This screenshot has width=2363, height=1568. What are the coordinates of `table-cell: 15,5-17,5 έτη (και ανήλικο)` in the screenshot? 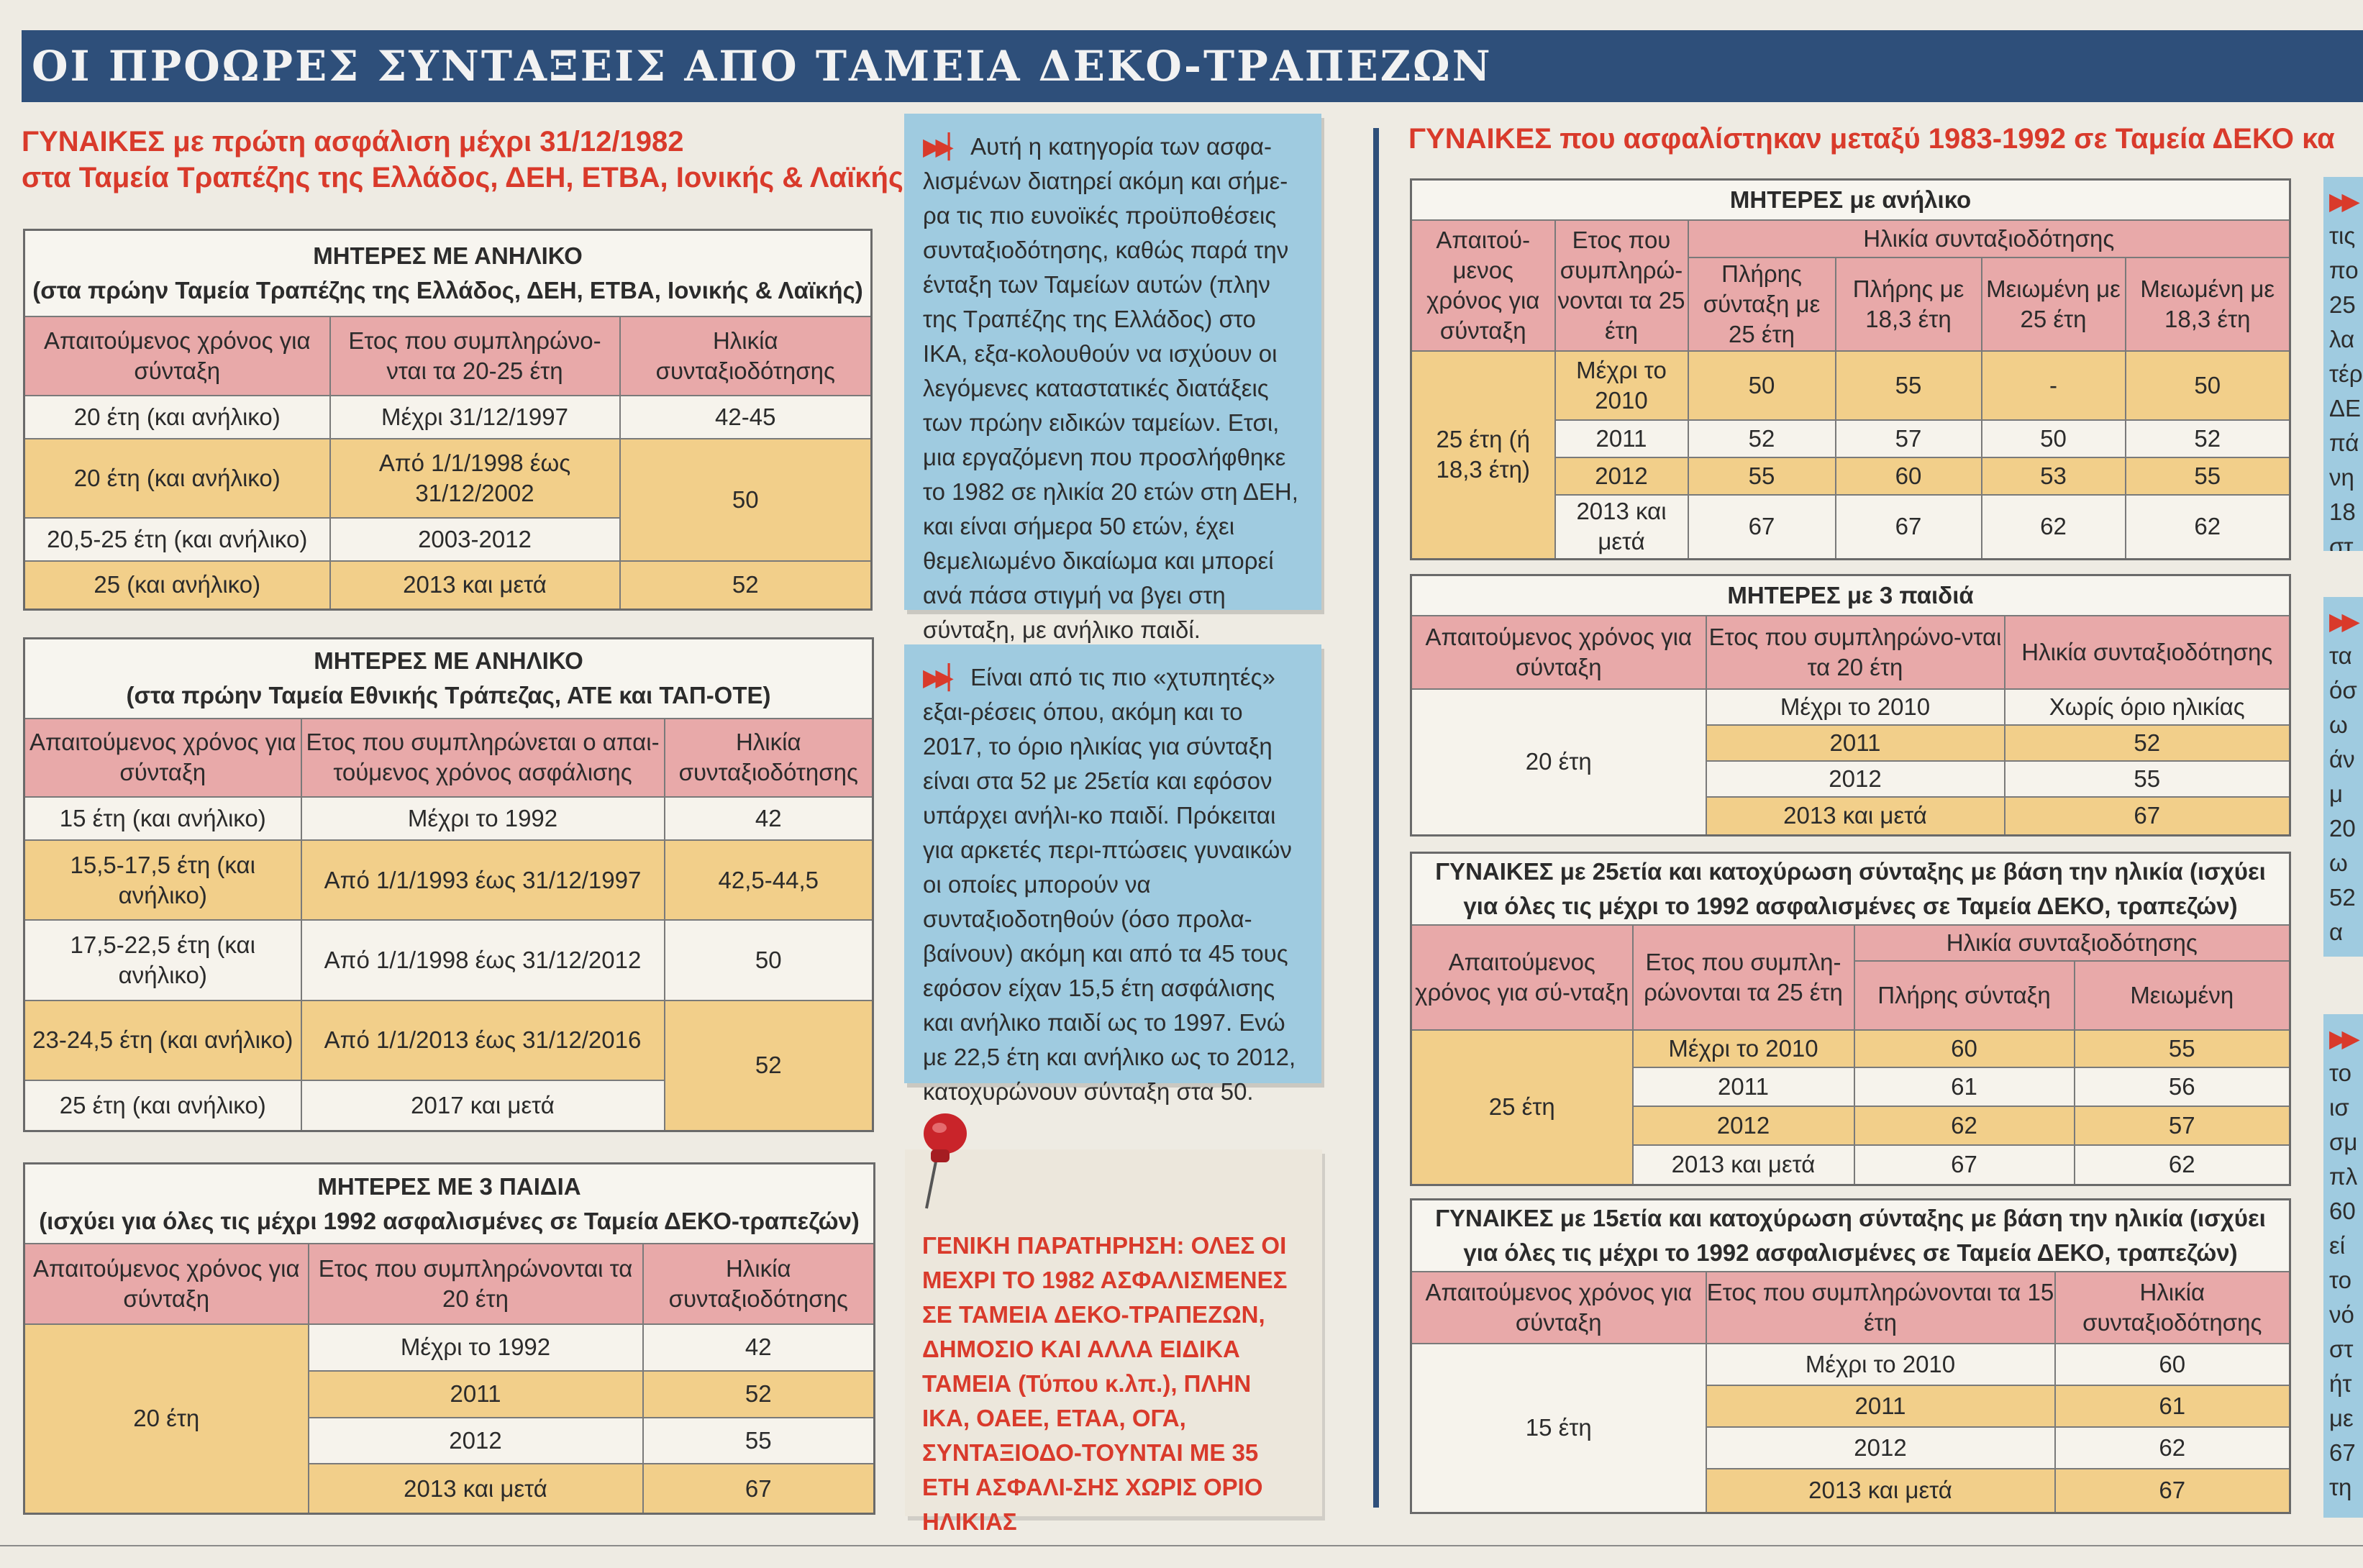 It's located at (162, 880).